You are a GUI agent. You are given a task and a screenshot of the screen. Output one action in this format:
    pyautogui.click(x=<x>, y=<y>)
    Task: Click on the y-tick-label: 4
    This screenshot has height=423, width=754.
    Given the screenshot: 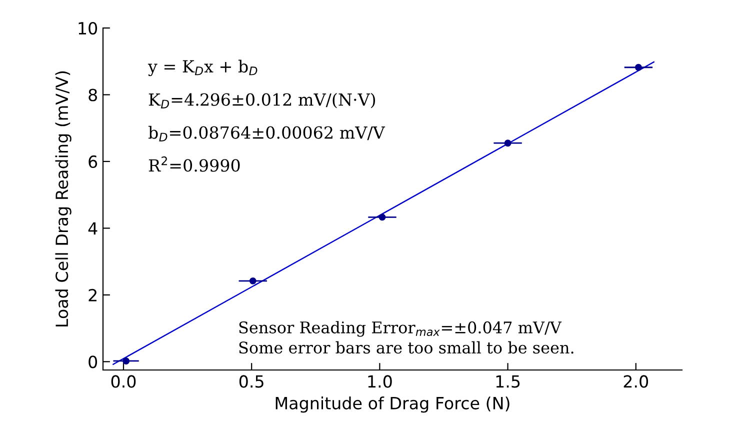 What is the action you would take?
    pyautogui.click(x=93, y=228)
    